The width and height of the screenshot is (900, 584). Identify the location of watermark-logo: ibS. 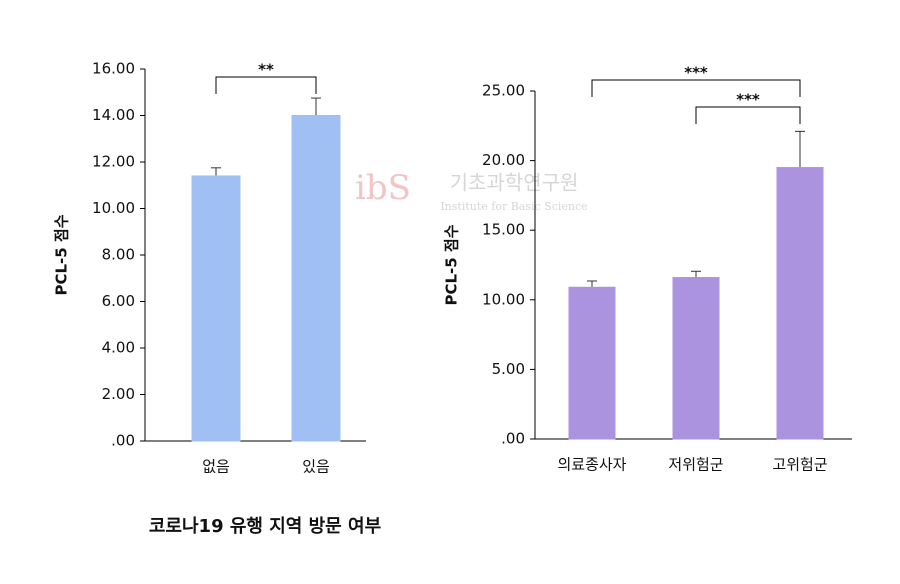
(383, 188).